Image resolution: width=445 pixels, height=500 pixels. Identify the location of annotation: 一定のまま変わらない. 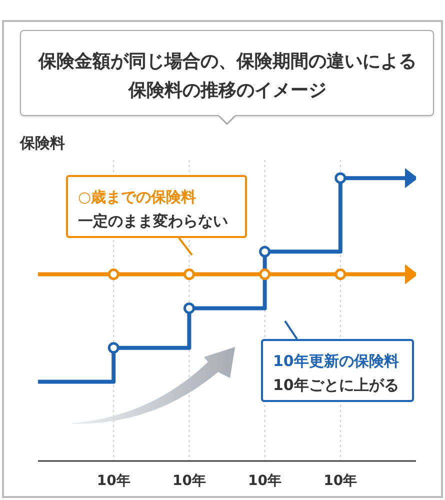
(153, 221).